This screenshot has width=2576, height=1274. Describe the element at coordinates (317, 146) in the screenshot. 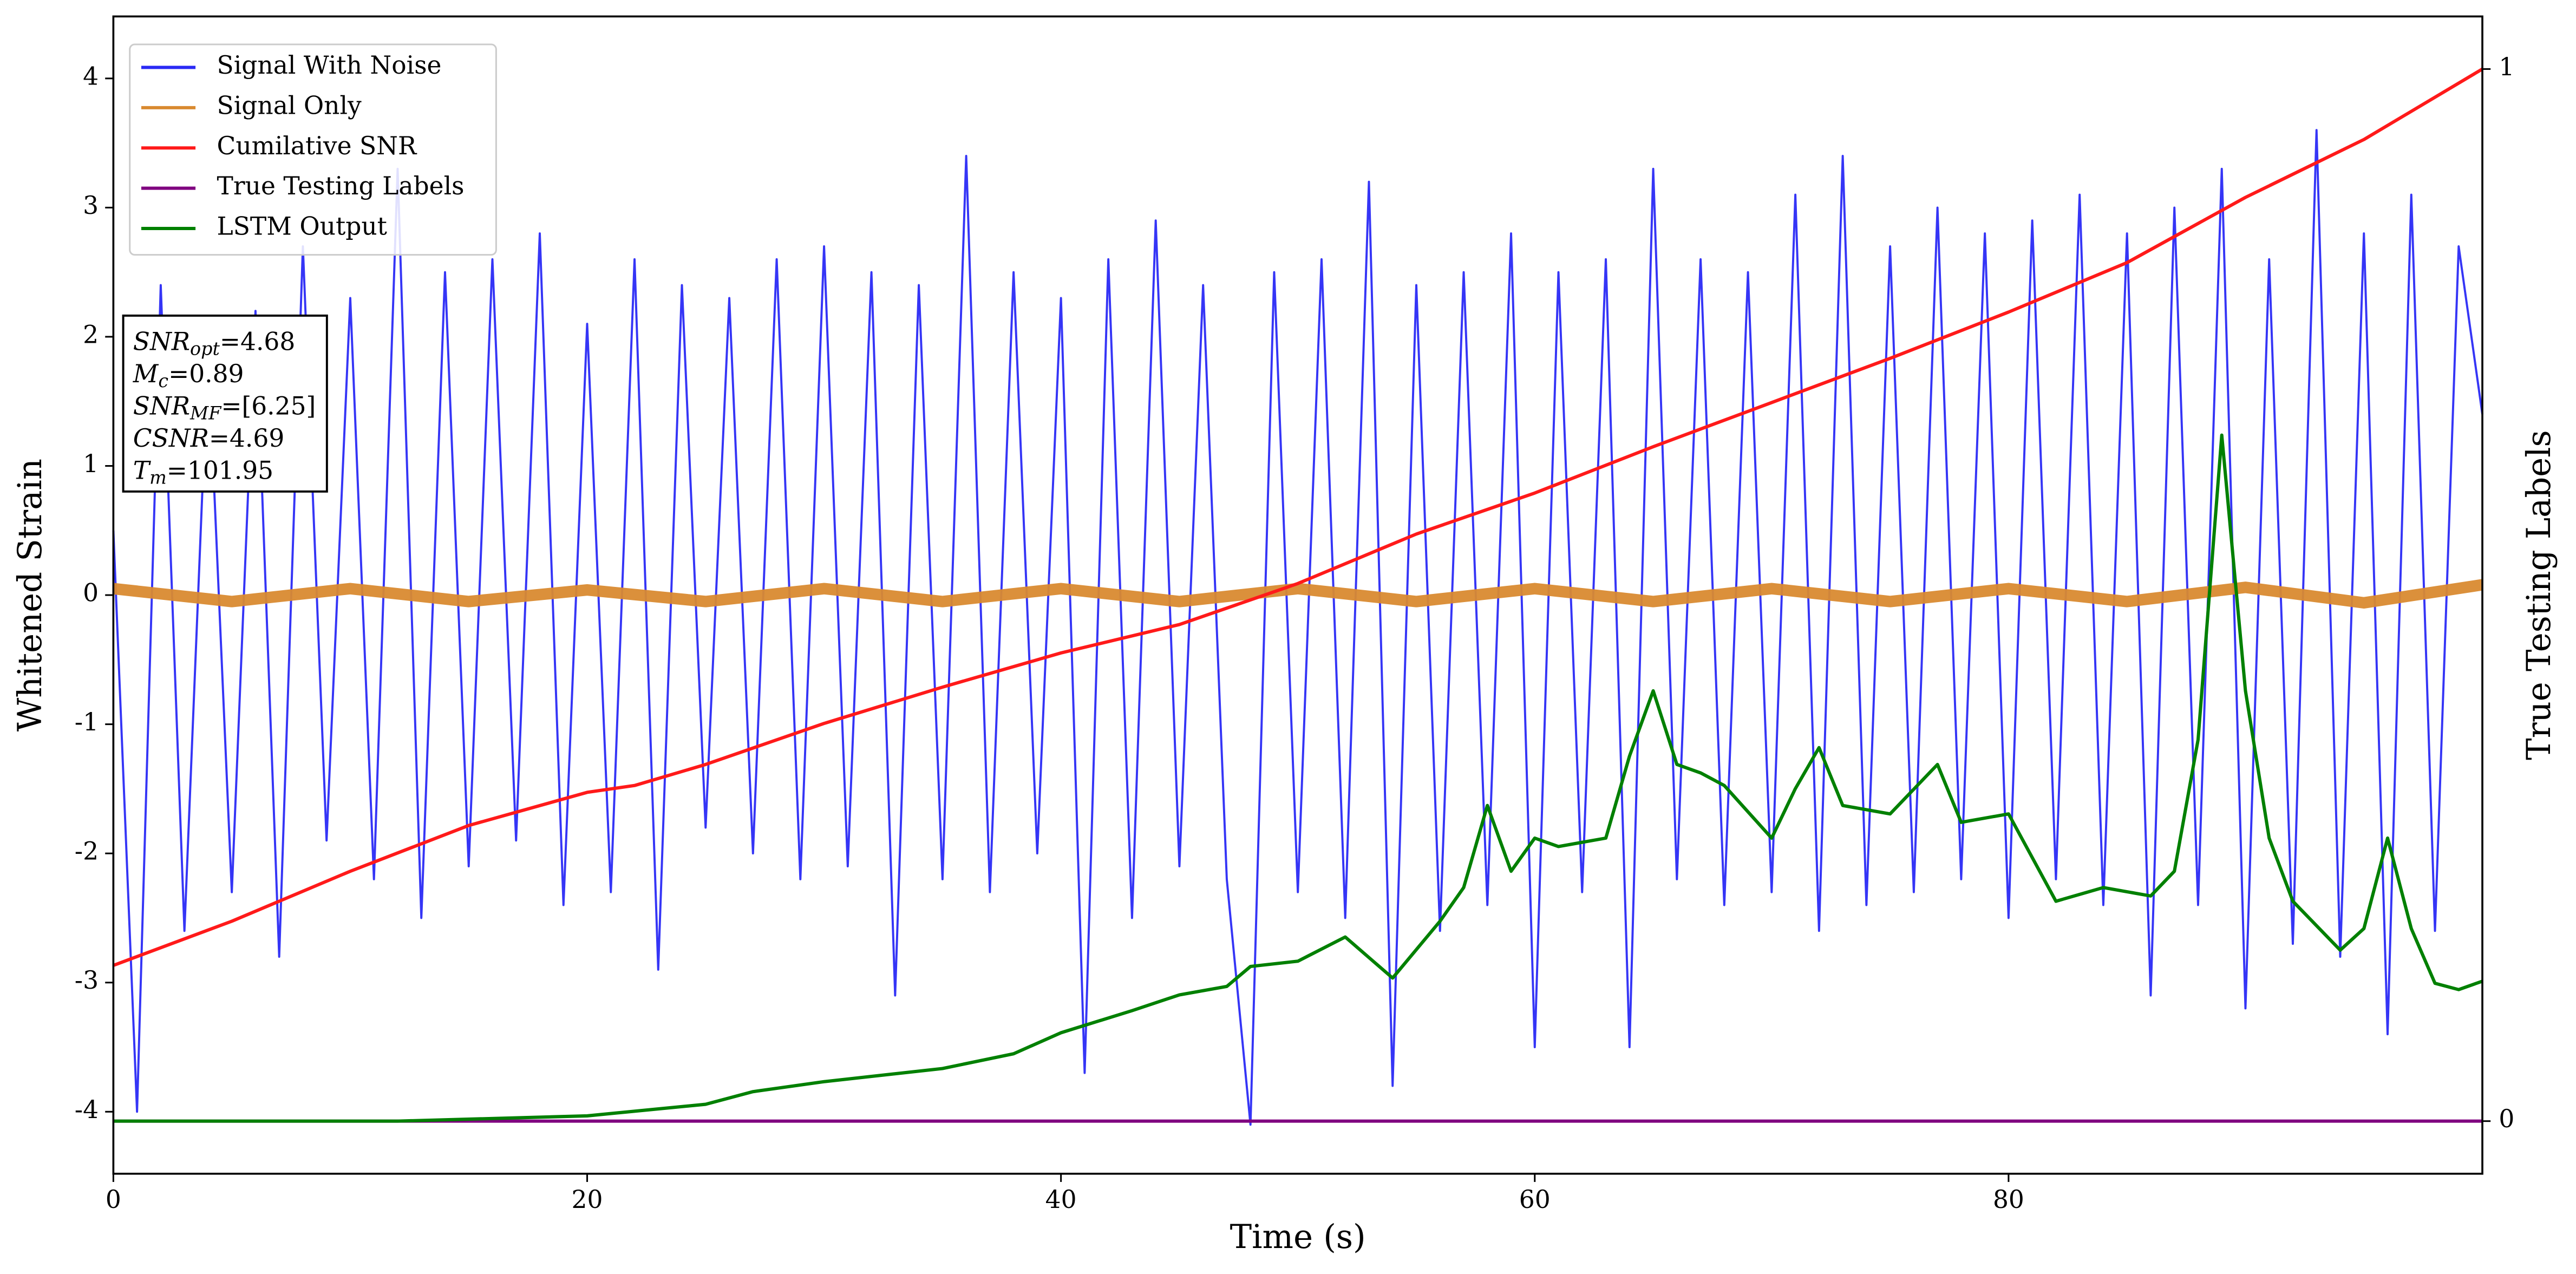

I see `legend-label: Cumilative SNR` at that location.